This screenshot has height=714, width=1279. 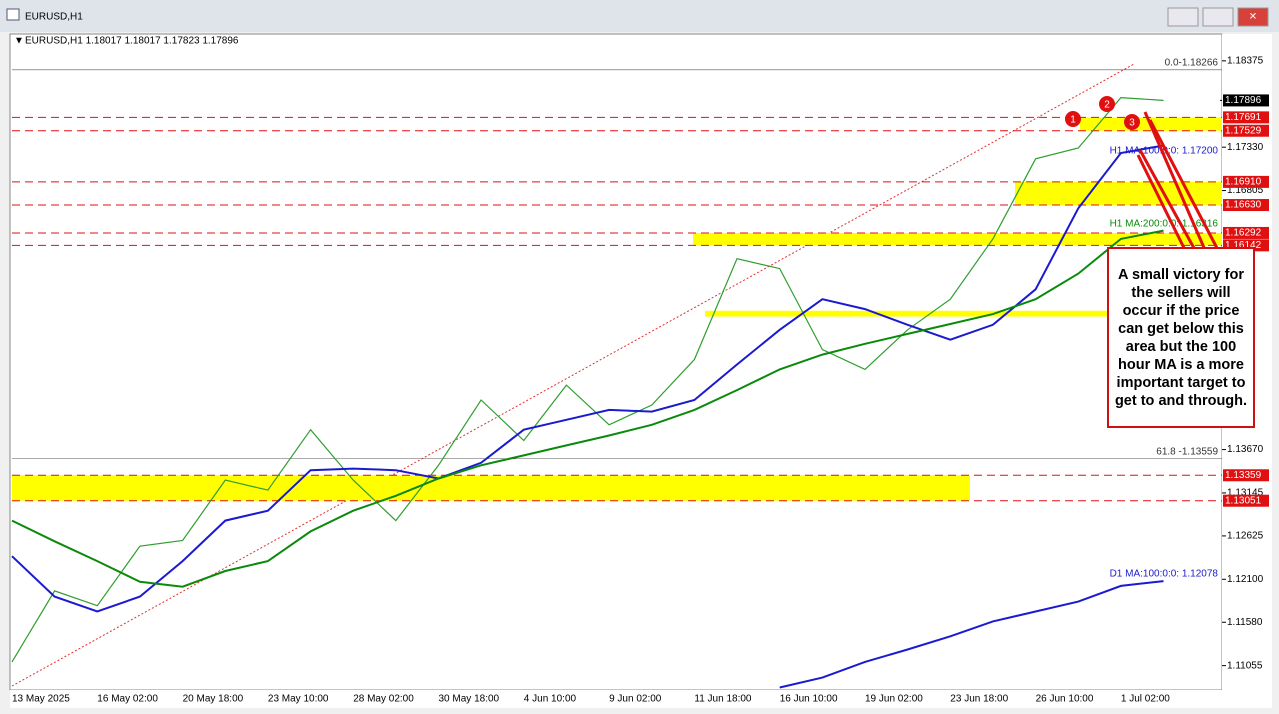 What do you see at coordinates (550, 699) in the screenshot?
I see `x-tick-label: 4 Jun 10:00` at bounding box center [550, 699].